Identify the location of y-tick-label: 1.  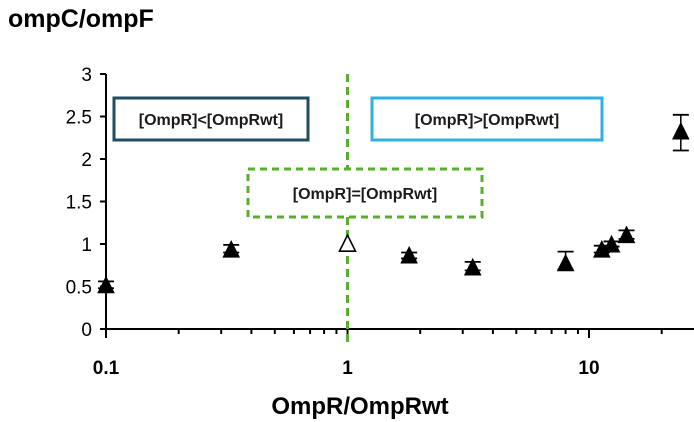
(86, 245).